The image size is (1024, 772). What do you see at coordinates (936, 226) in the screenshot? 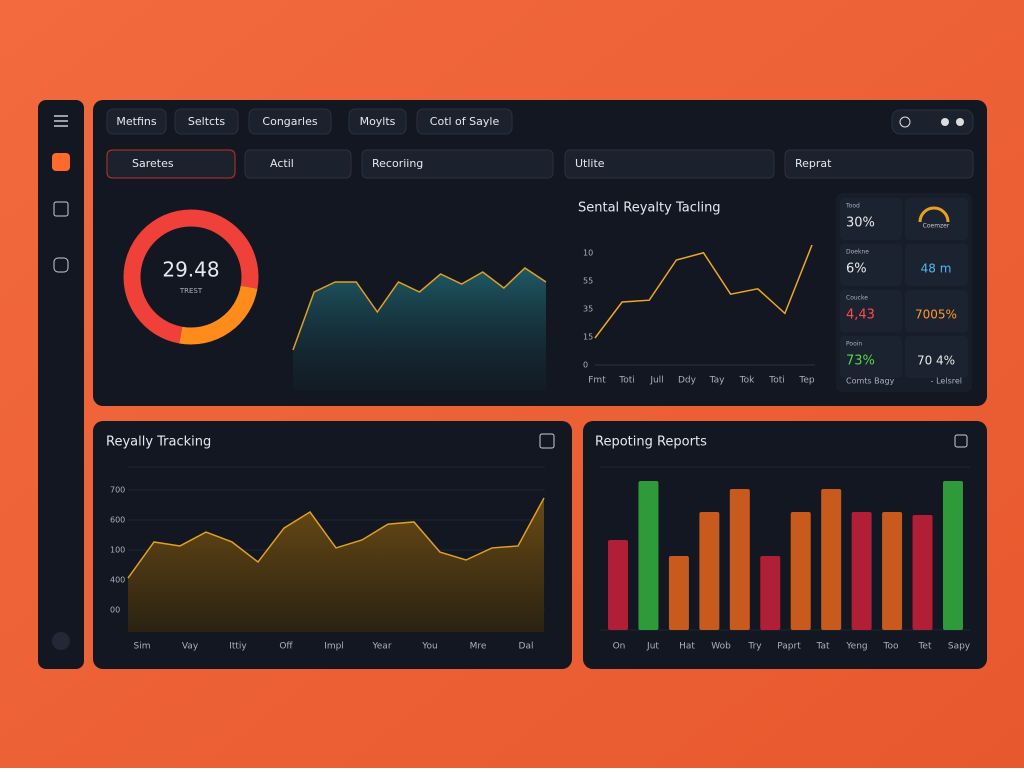
I see `stat-value: Coemzer` at bounding box center [936, 226].